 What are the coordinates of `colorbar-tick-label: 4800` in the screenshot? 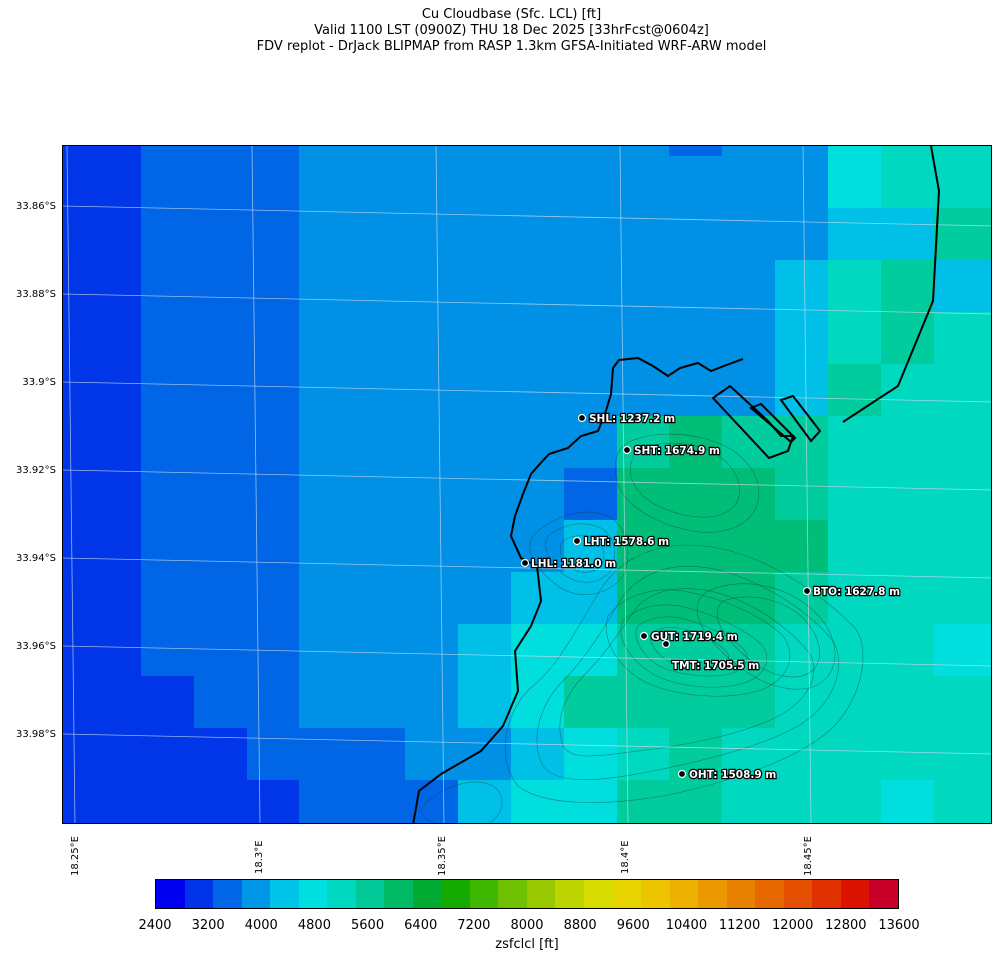 It's located at (314, 925).